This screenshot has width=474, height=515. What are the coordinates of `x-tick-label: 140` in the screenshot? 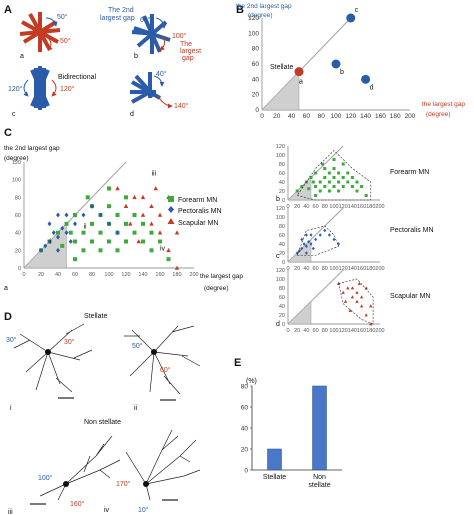 It's located at (352, 207).